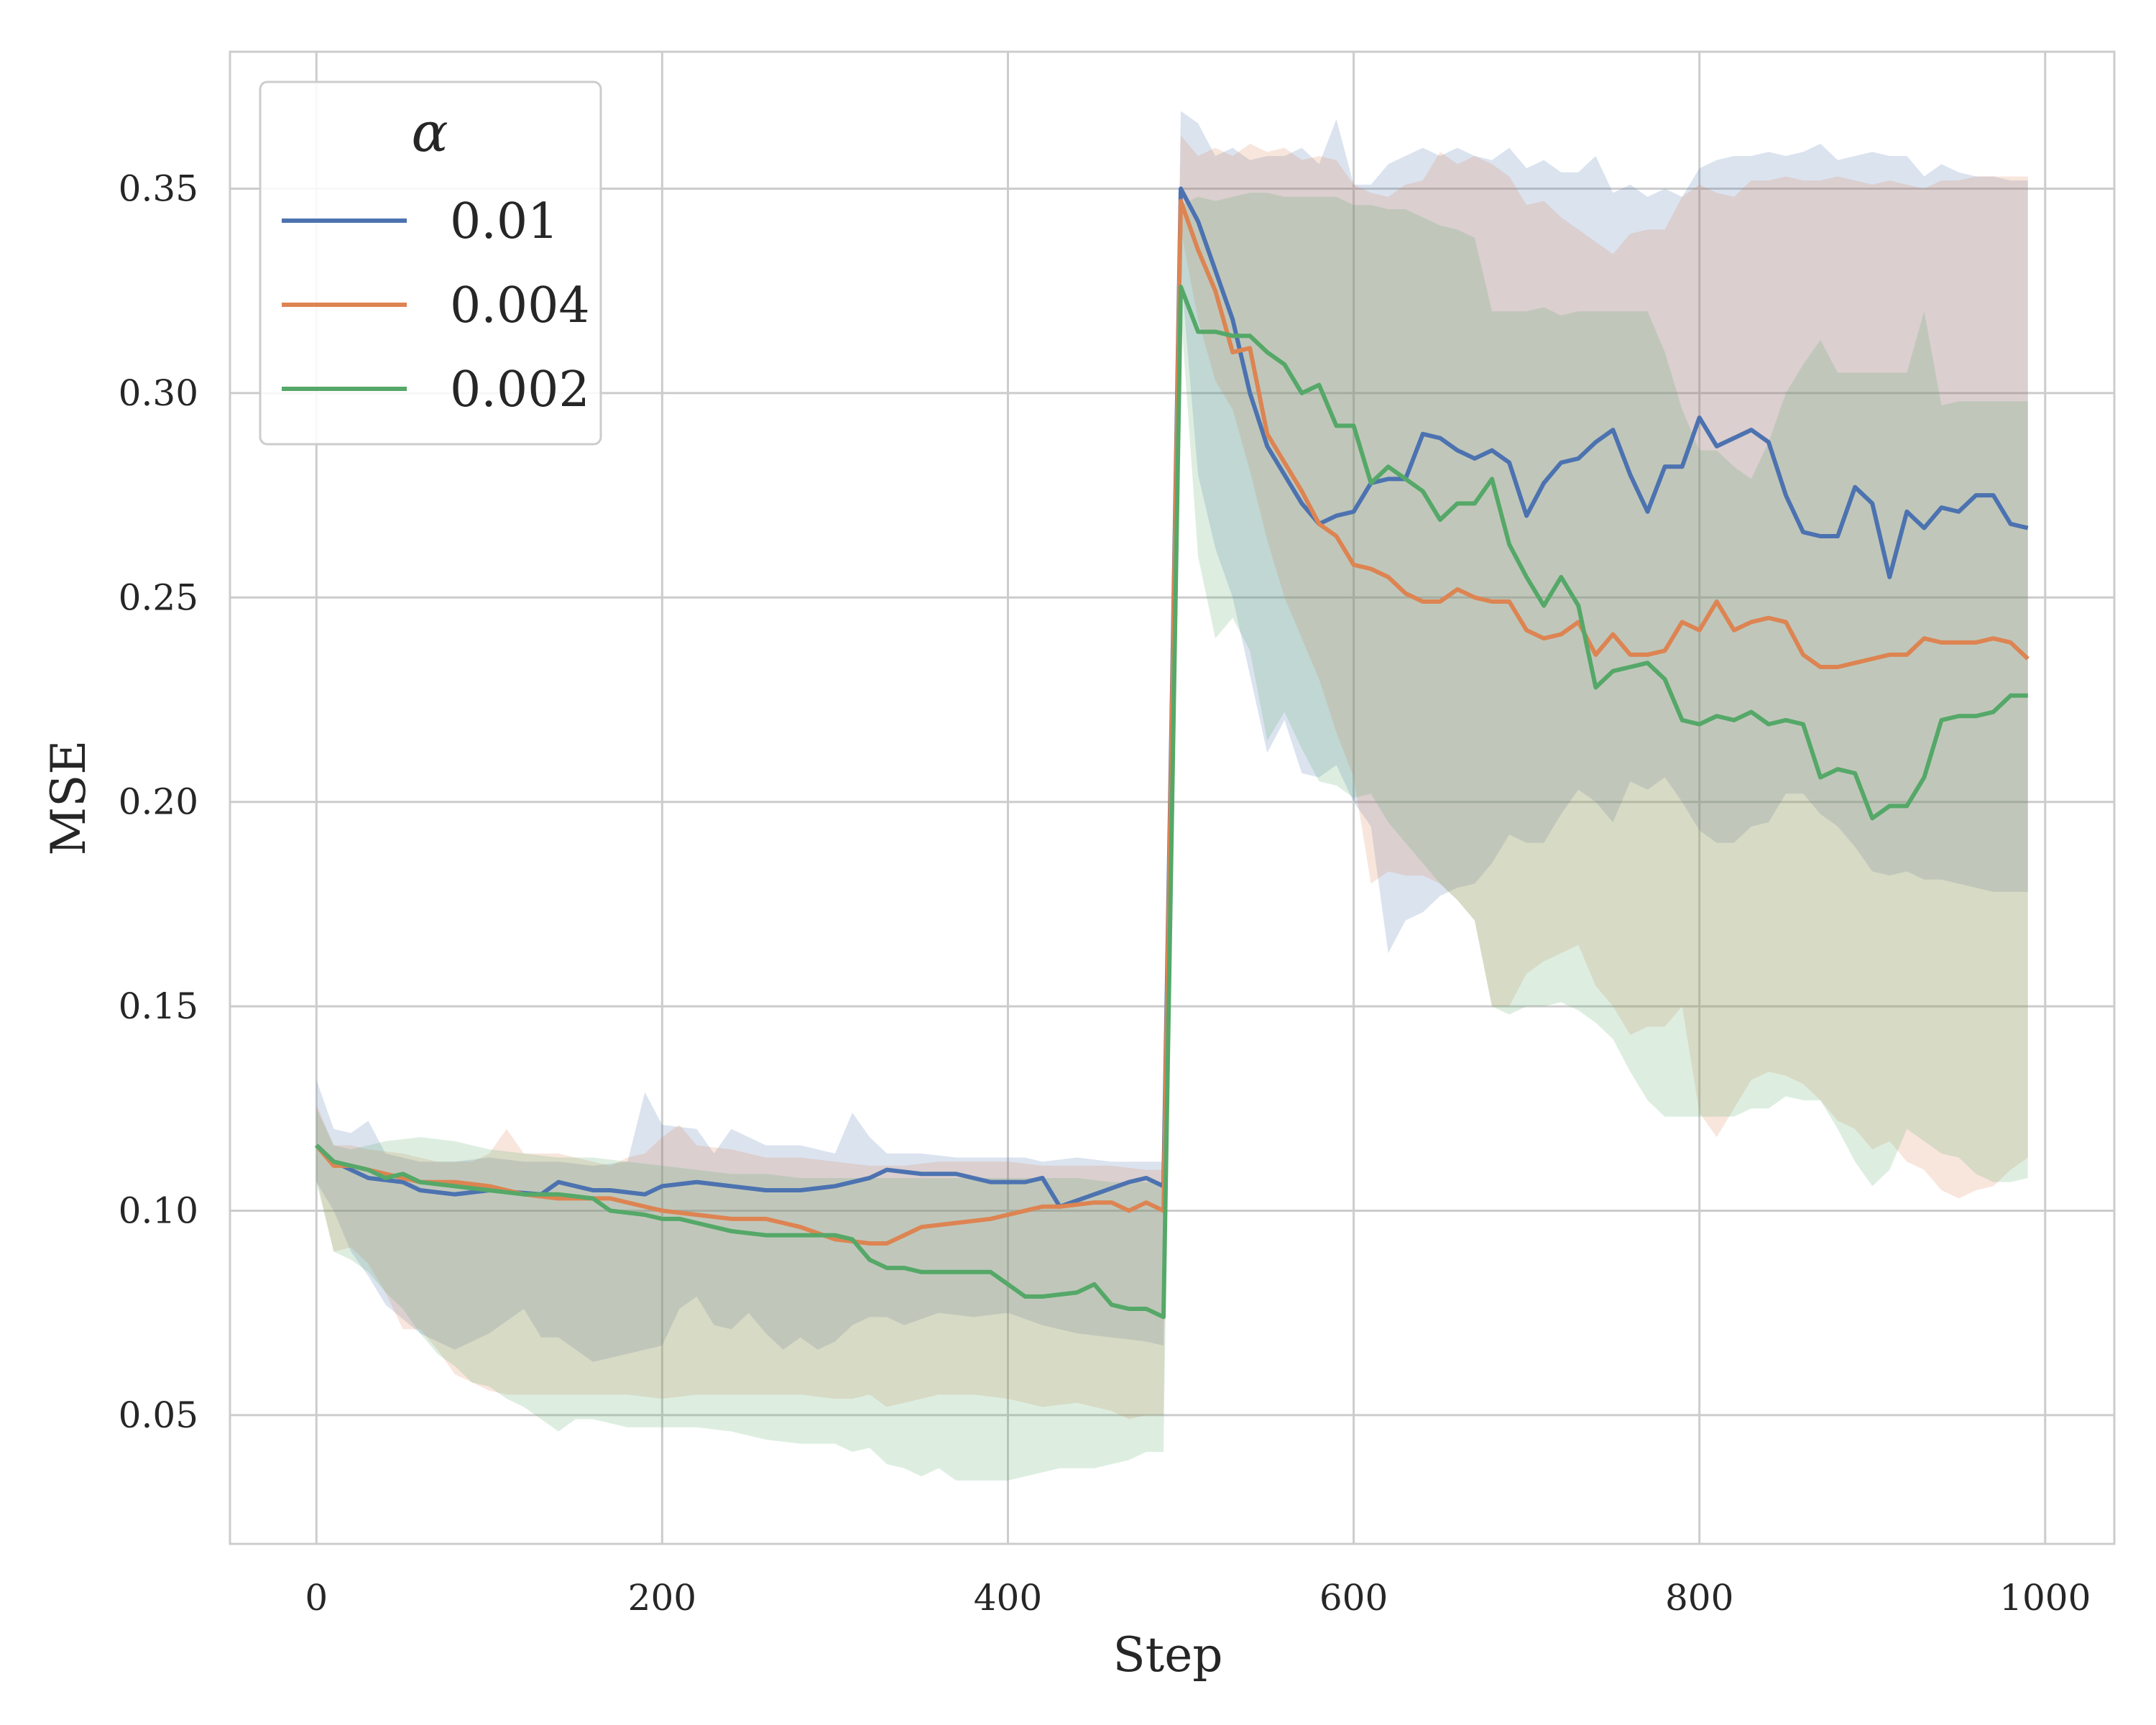  What do you see at coordinates (429, 132) in the screenshot?
I see `legend-title: α` at bounding box center [429, 132].